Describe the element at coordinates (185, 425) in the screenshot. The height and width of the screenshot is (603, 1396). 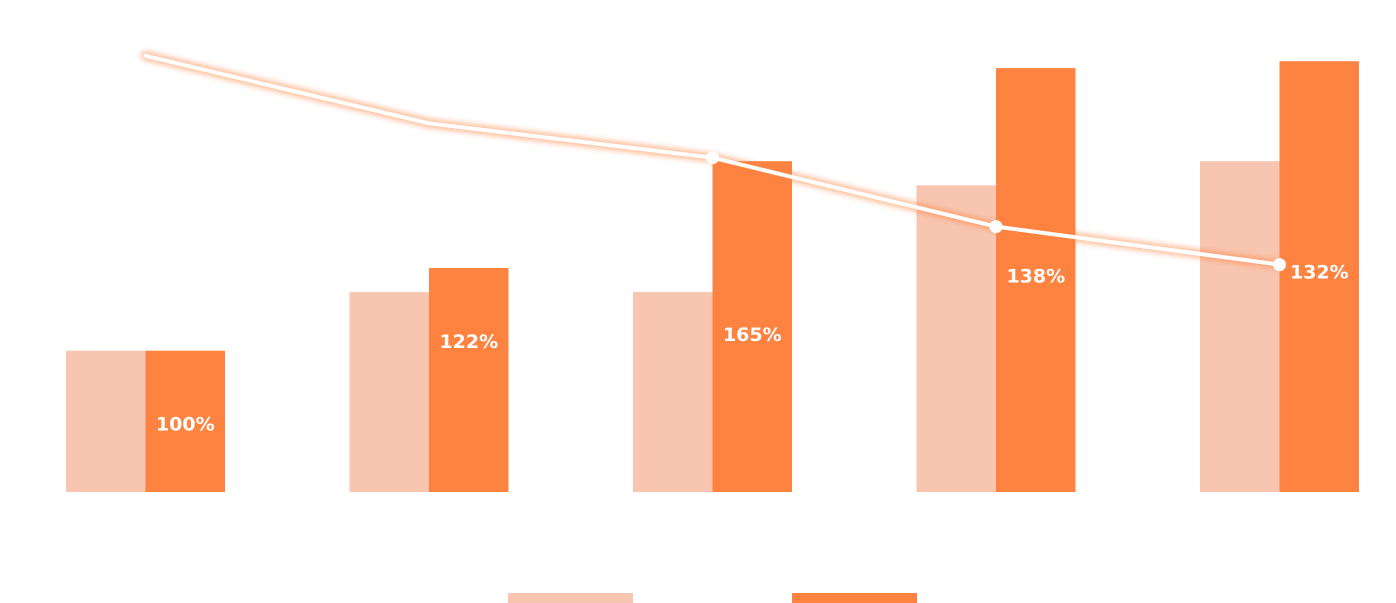
I see `data-label-1: 100%` at that location.